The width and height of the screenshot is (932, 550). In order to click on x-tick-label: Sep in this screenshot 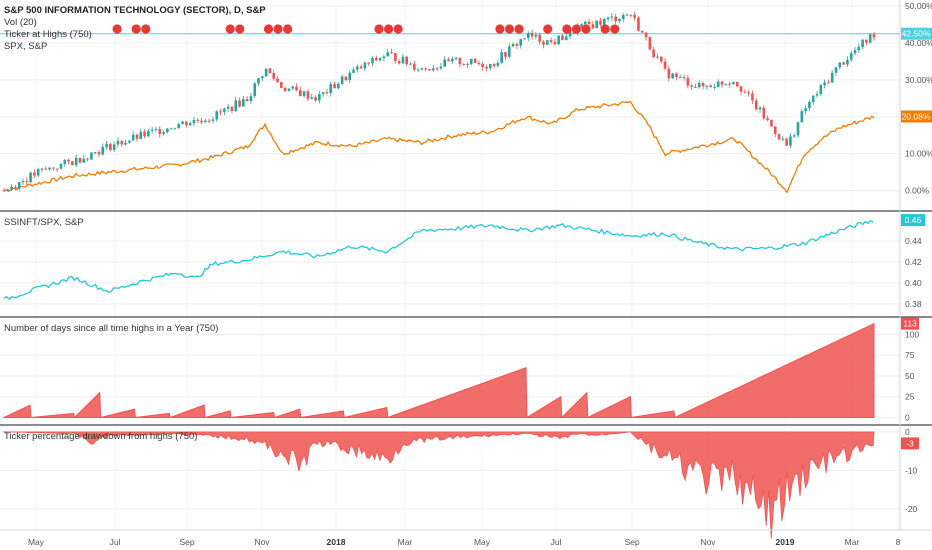, I will do `click(631, 542)`.